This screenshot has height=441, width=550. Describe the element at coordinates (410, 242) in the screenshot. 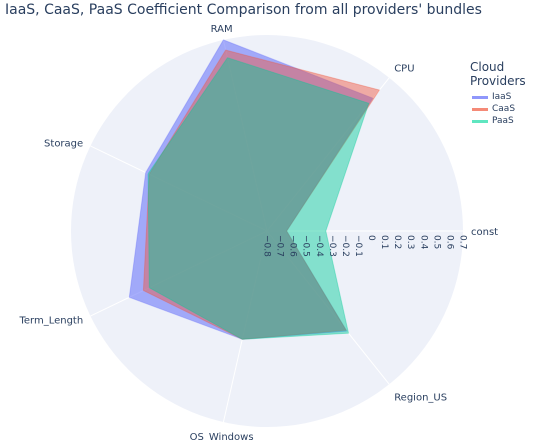

I see `radial-tick-label: 0.3` at that location.